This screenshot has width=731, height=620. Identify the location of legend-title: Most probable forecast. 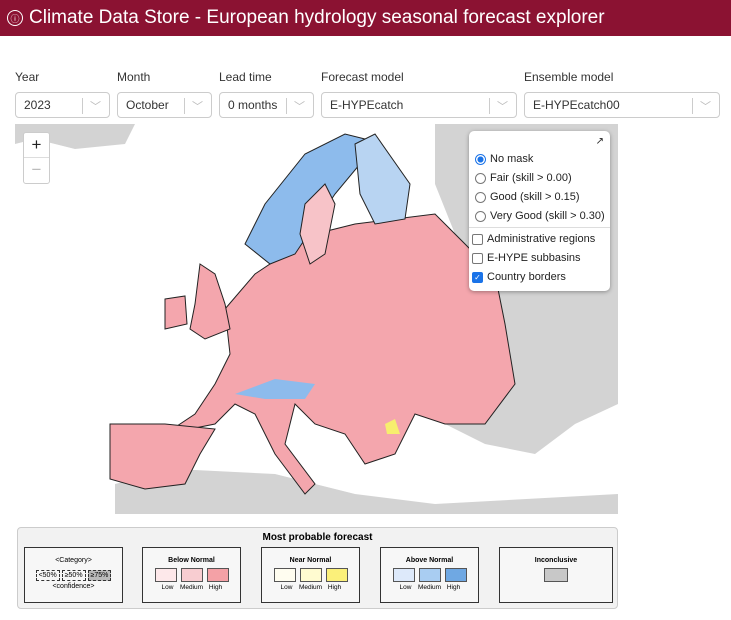
(317, 537).